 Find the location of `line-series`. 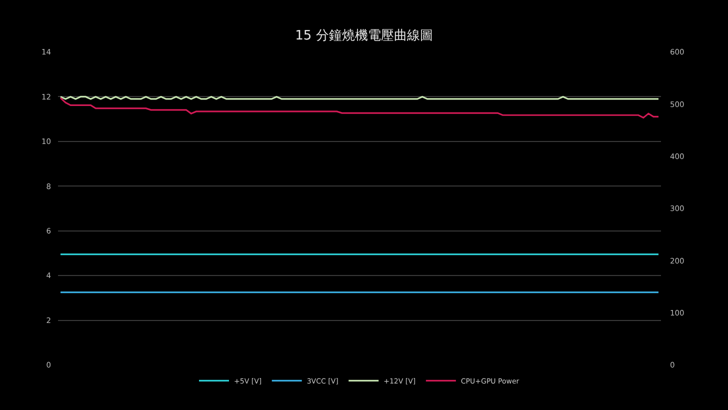

line-series is located at coordinates (360, 108).